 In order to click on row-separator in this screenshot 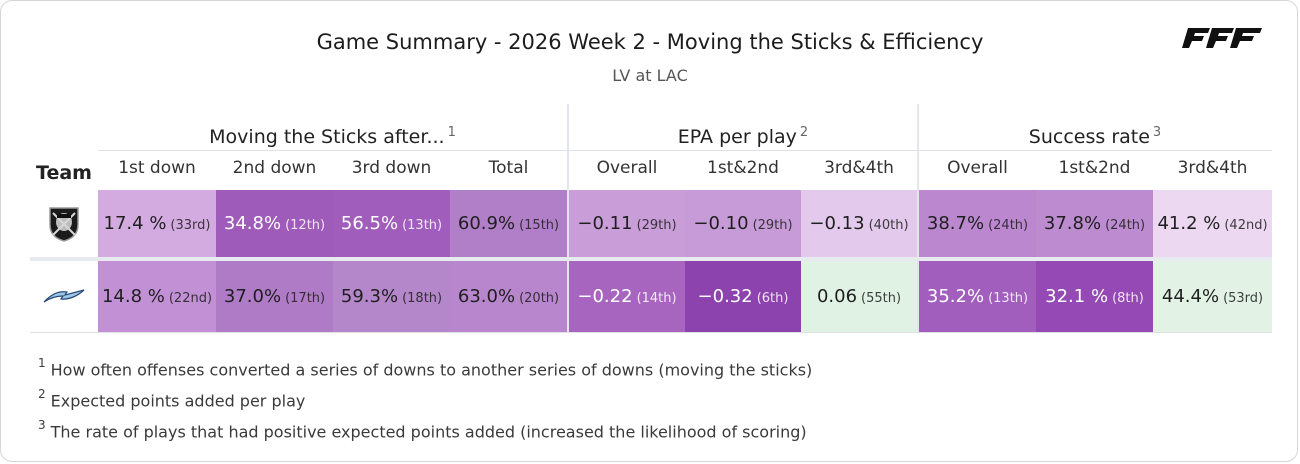, I will do `click(651, 259)`.